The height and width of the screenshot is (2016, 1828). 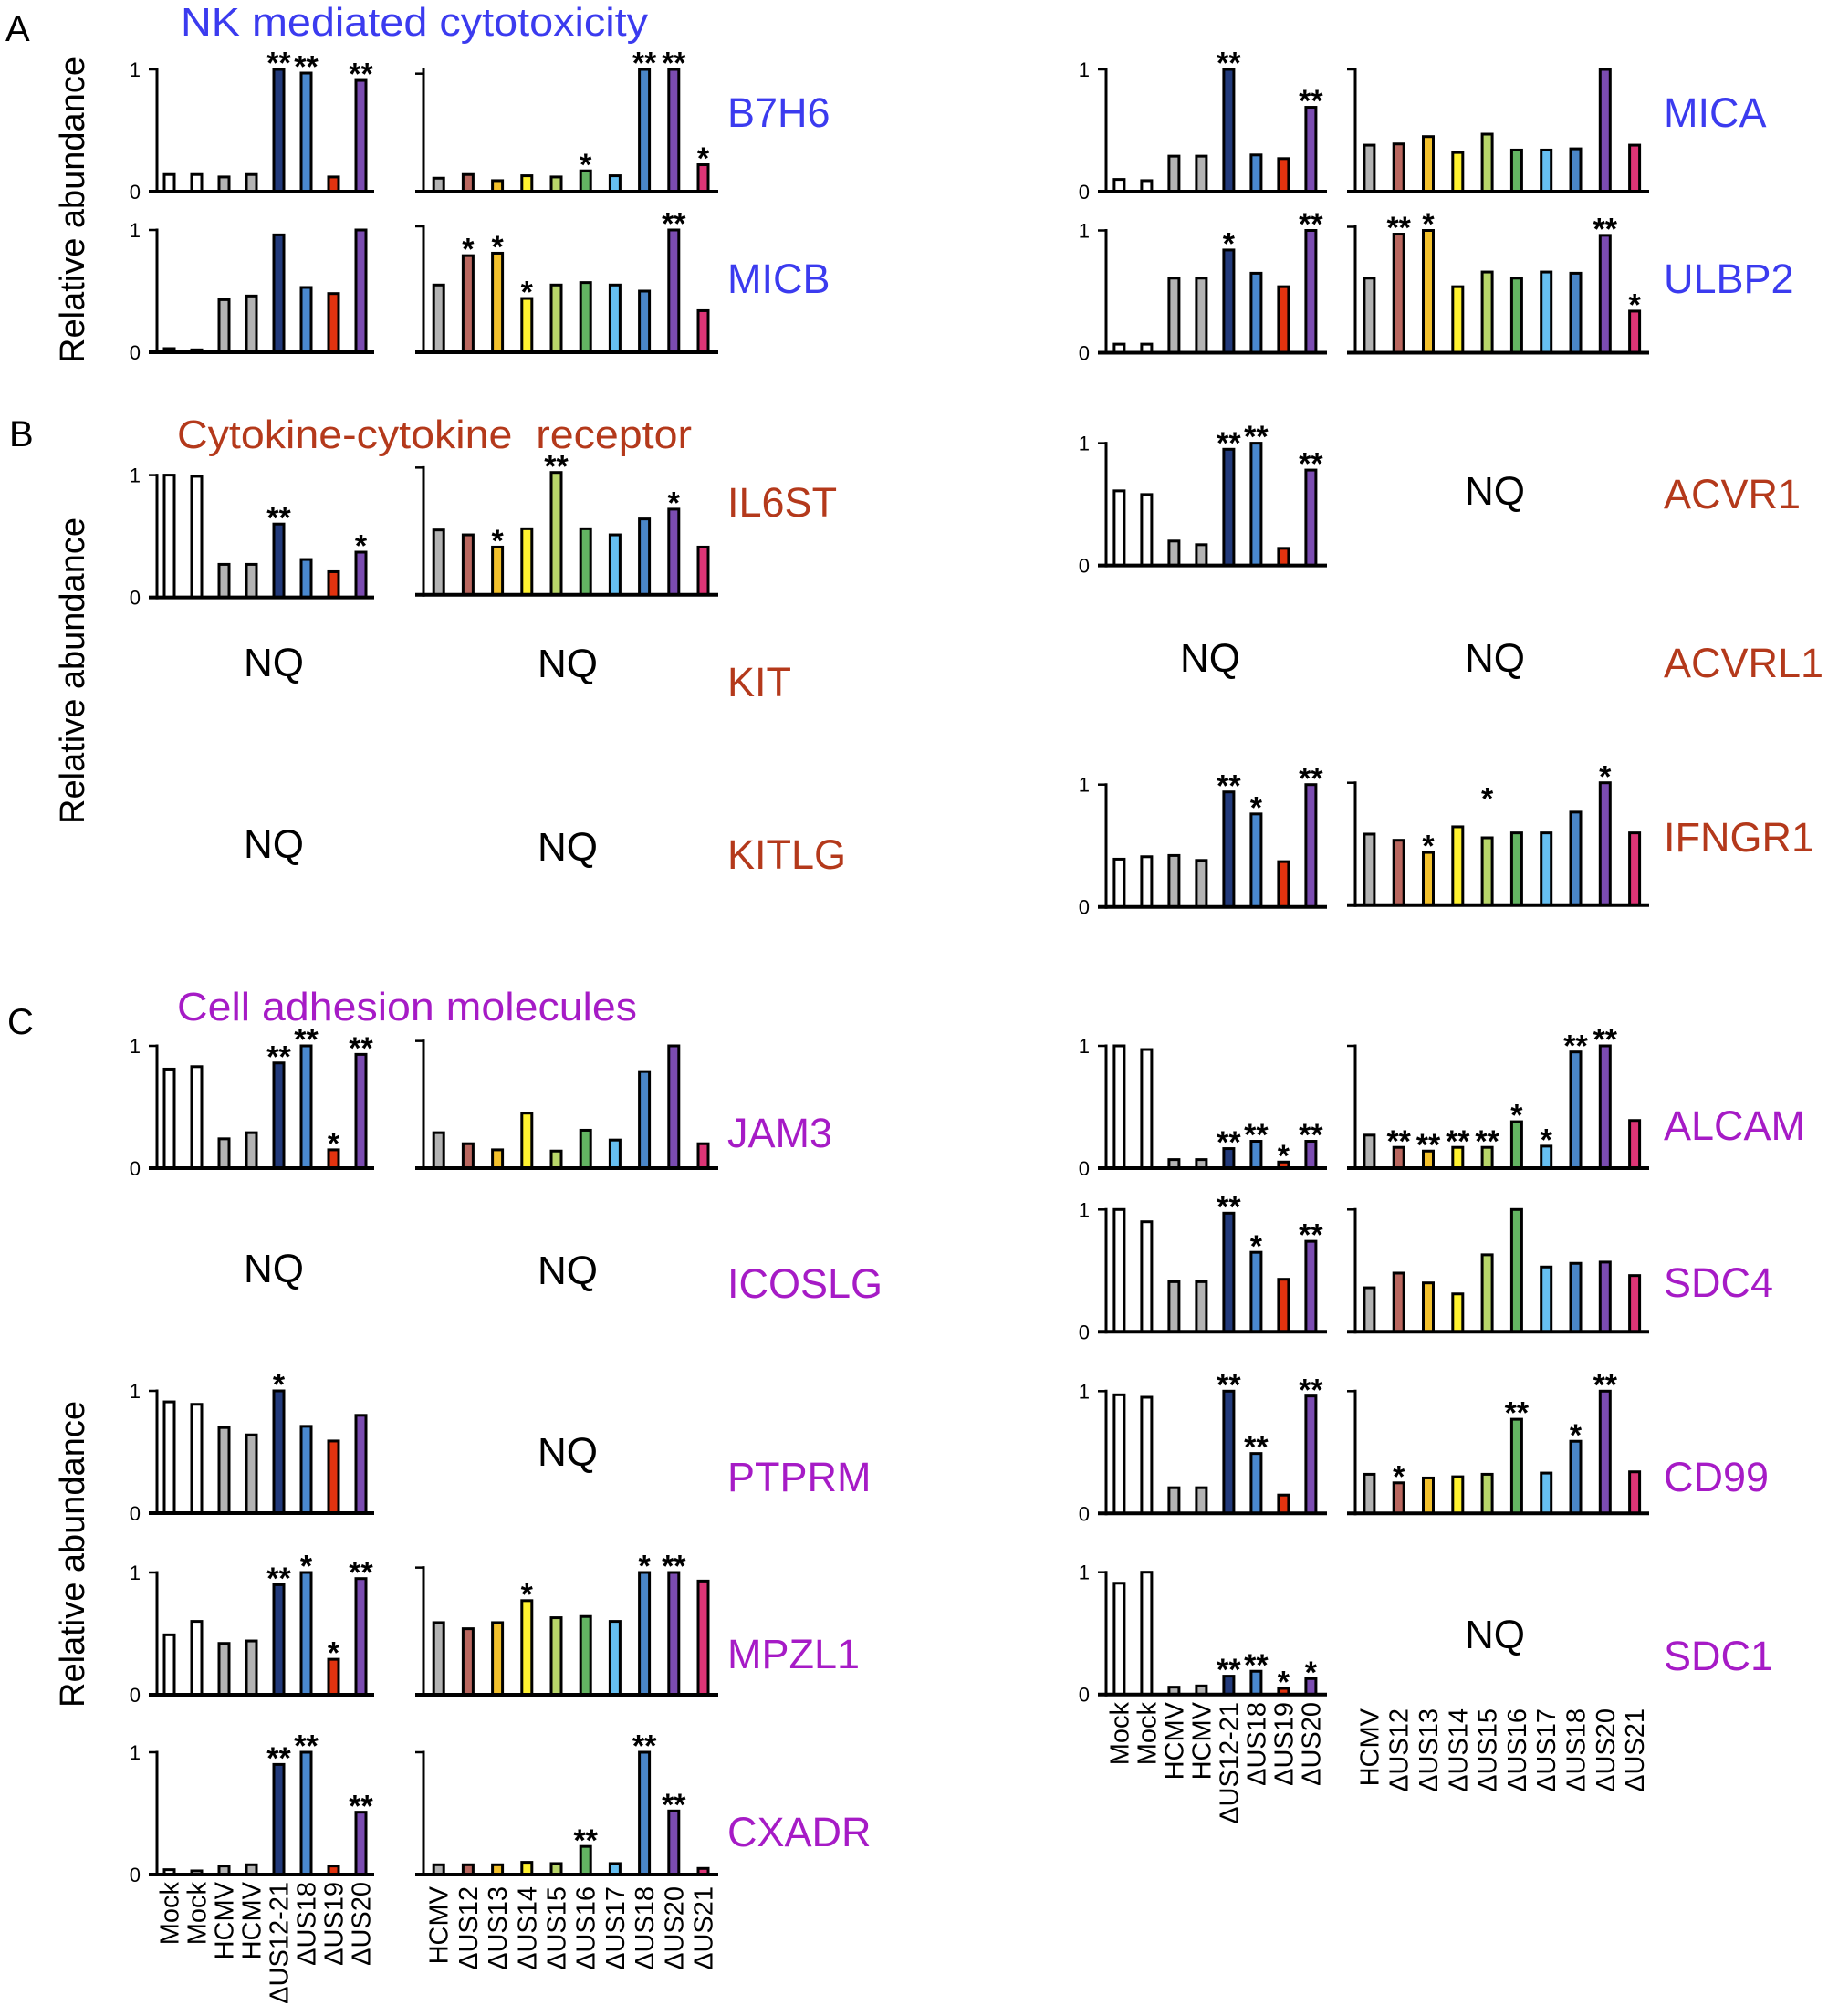 I want to click on gene-label: IFNGR1, so click(x=1739, y=838).